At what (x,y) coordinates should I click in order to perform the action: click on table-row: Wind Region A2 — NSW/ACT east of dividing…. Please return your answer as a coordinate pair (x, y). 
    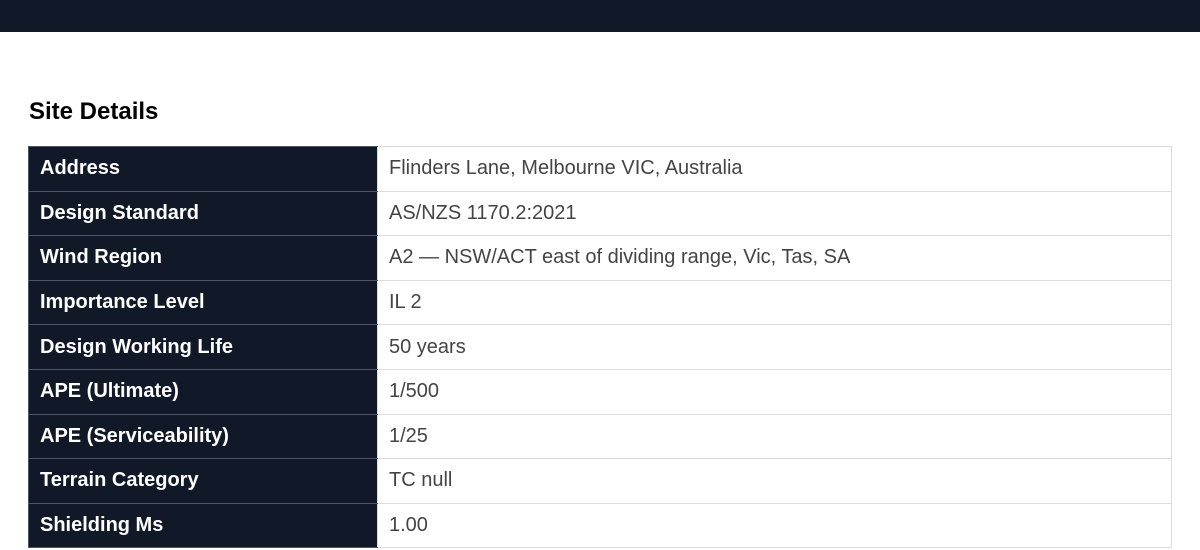
    Looking at the image, I should click on (600, 258).